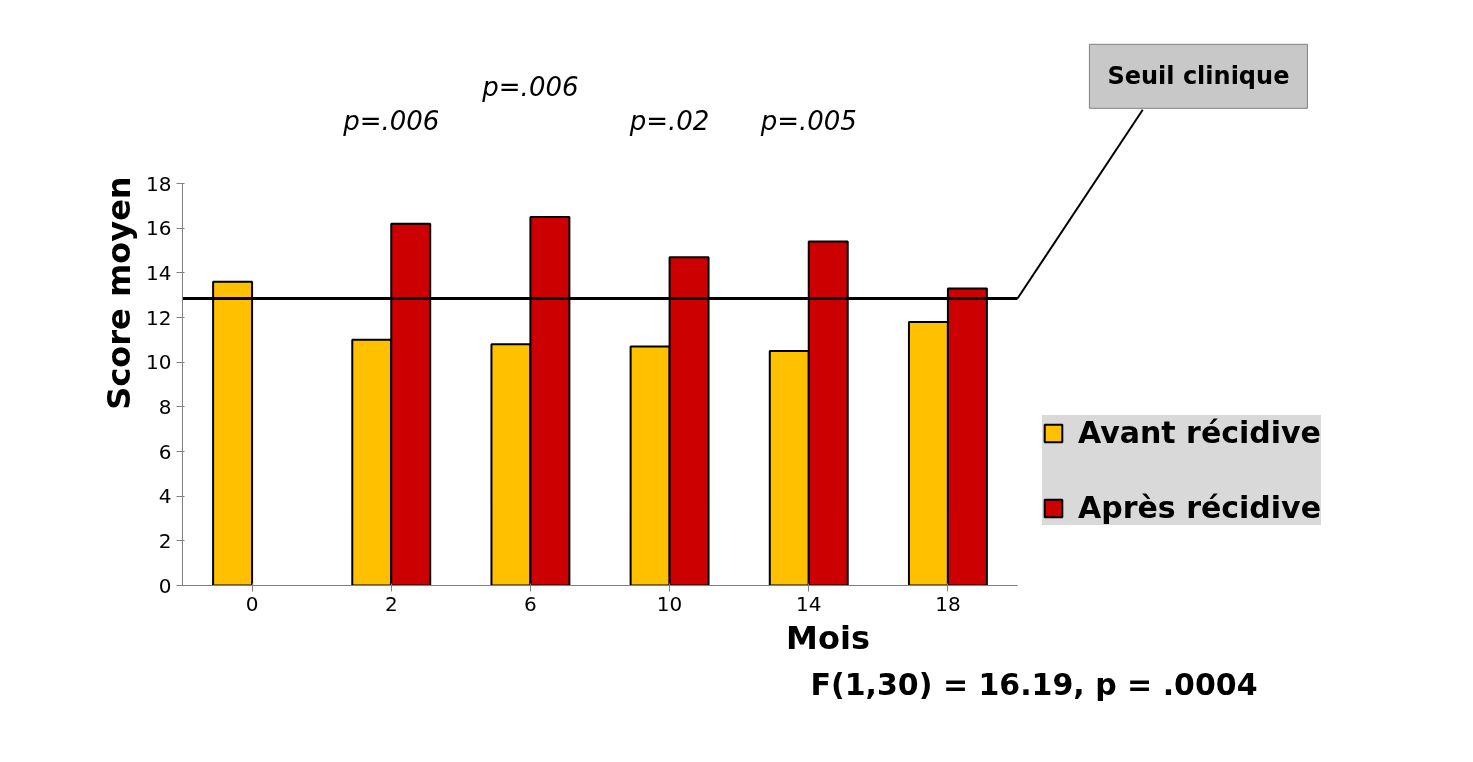 The height and width of the screenshot is (762, 1473). What do you see at coordinates (809, 603) in the screenshot?
I see `x-tick-label: 14` at bounding box center [809, 603].